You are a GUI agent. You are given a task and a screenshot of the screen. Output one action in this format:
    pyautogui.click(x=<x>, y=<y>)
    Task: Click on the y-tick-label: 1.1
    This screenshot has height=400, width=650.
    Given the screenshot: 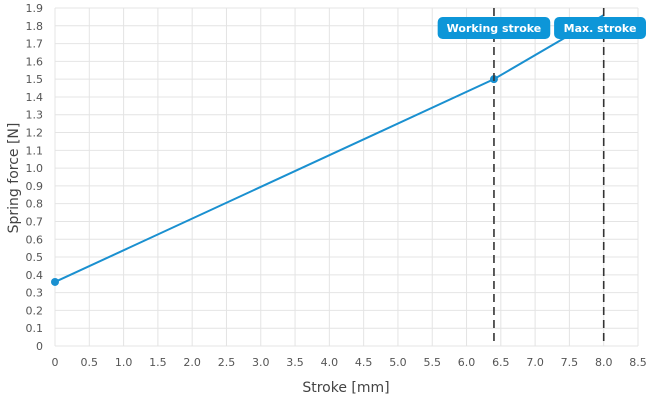 What is the action you would take?
    pyautogui.click(x=35, y=150)
    